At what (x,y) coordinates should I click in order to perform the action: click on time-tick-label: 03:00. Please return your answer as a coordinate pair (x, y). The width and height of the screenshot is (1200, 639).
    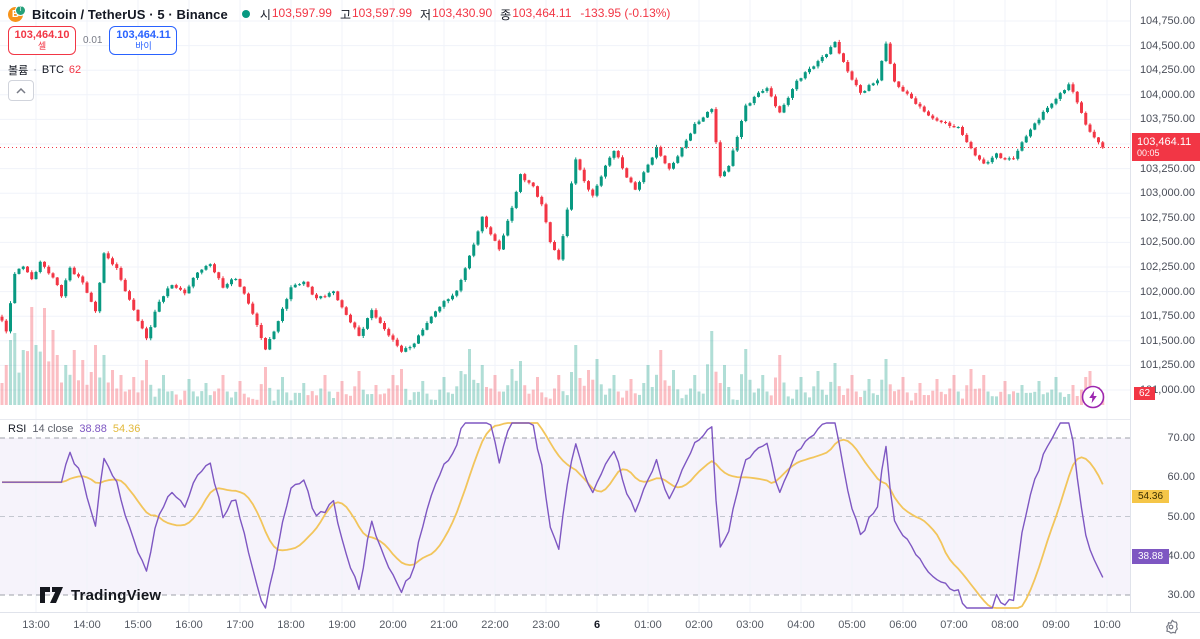
    Looking at the image, I should click on (750, 625).